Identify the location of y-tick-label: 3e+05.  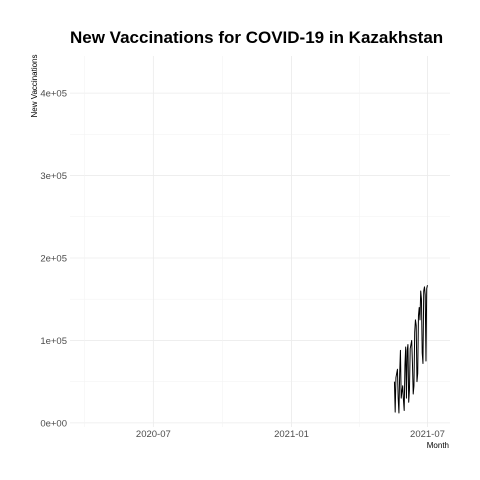
(53, 176).